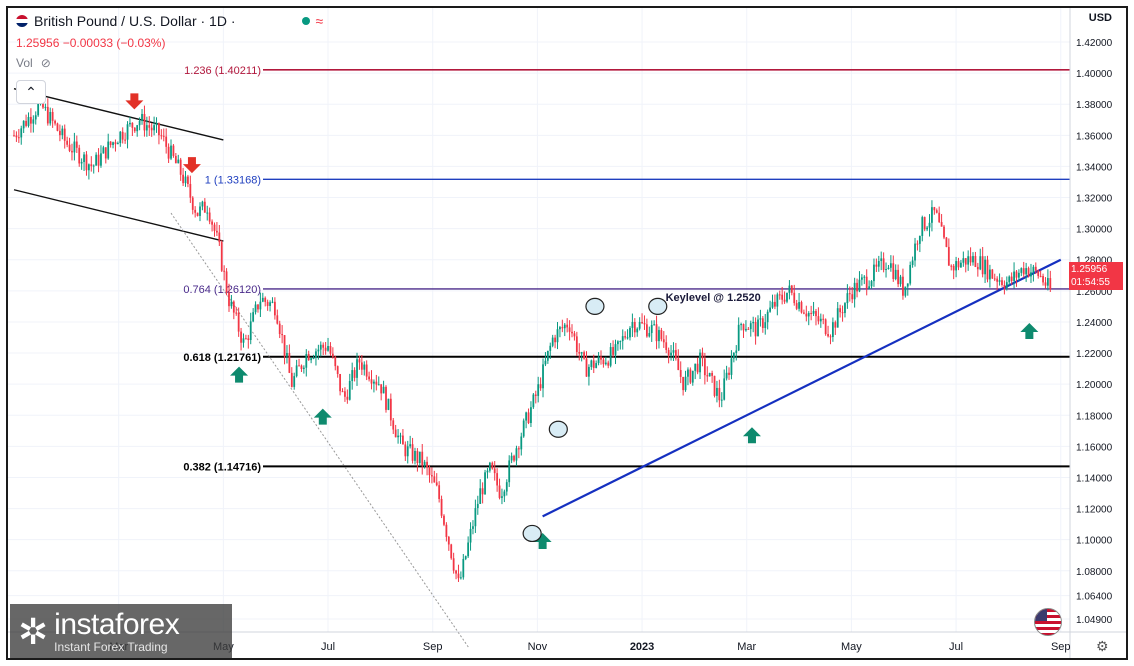  What do you see at coordinates (1094, 323) in the screenshot?
I see `y-tick-label: 1.24000` at bounding box center [1094, 323].